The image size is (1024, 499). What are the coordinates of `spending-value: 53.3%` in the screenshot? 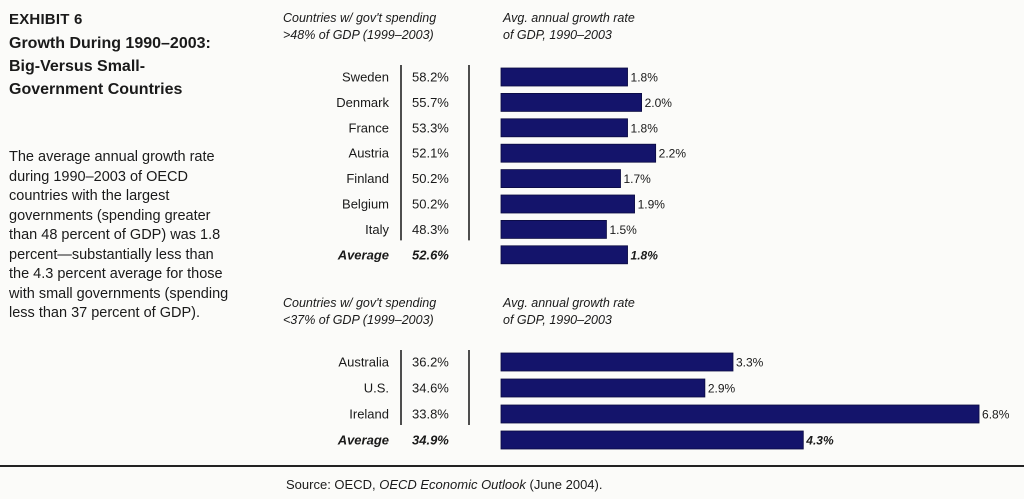 It's located at (430, 127).